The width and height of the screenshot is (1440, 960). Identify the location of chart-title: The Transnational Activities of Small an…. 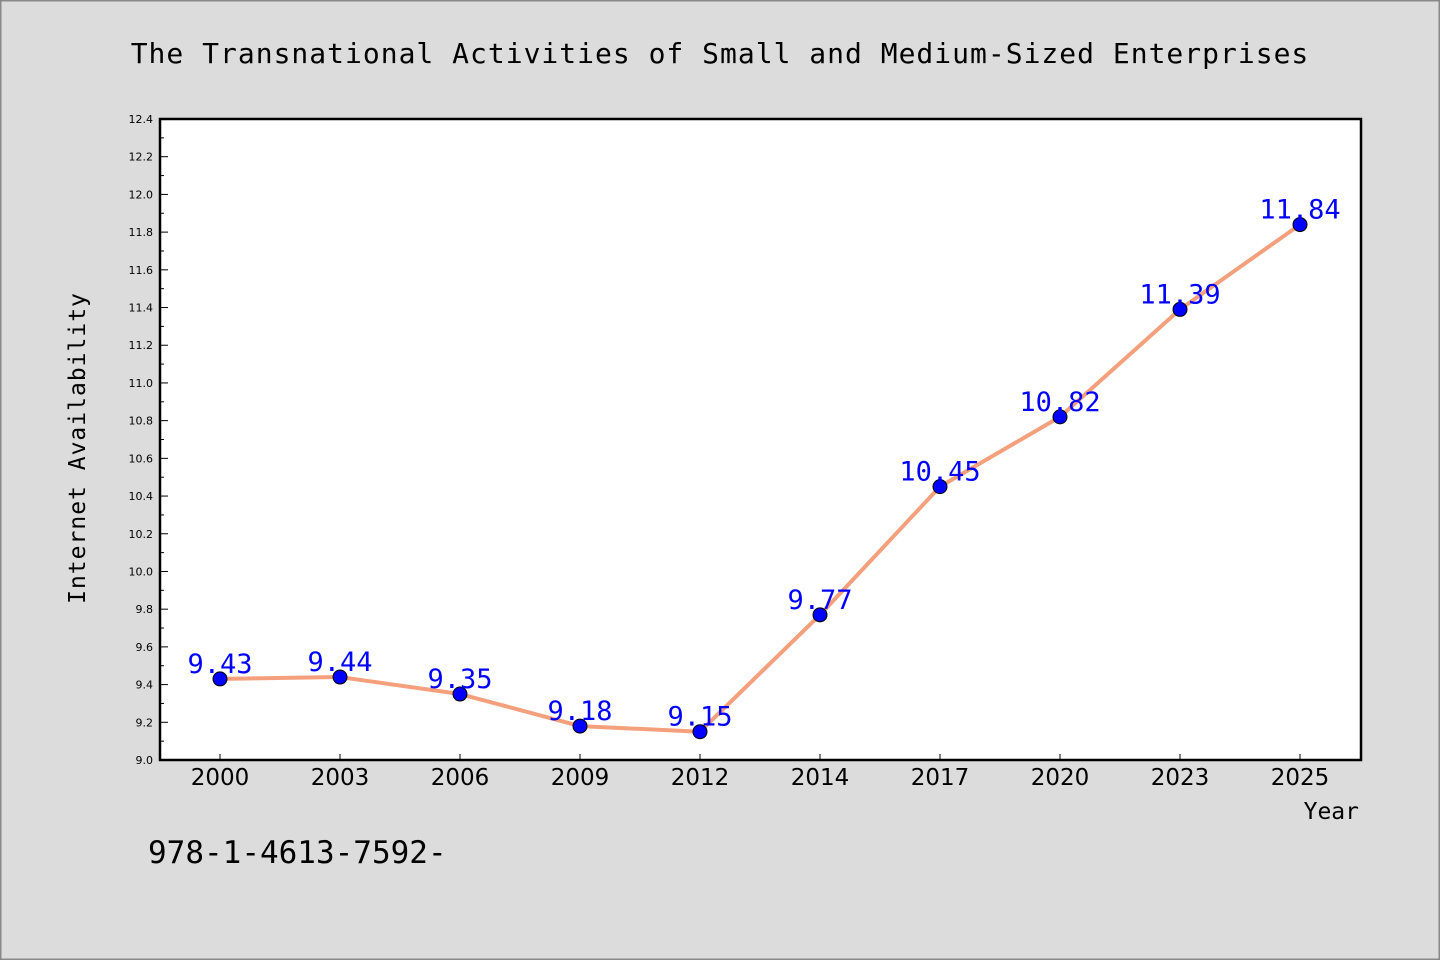
(720, 53).